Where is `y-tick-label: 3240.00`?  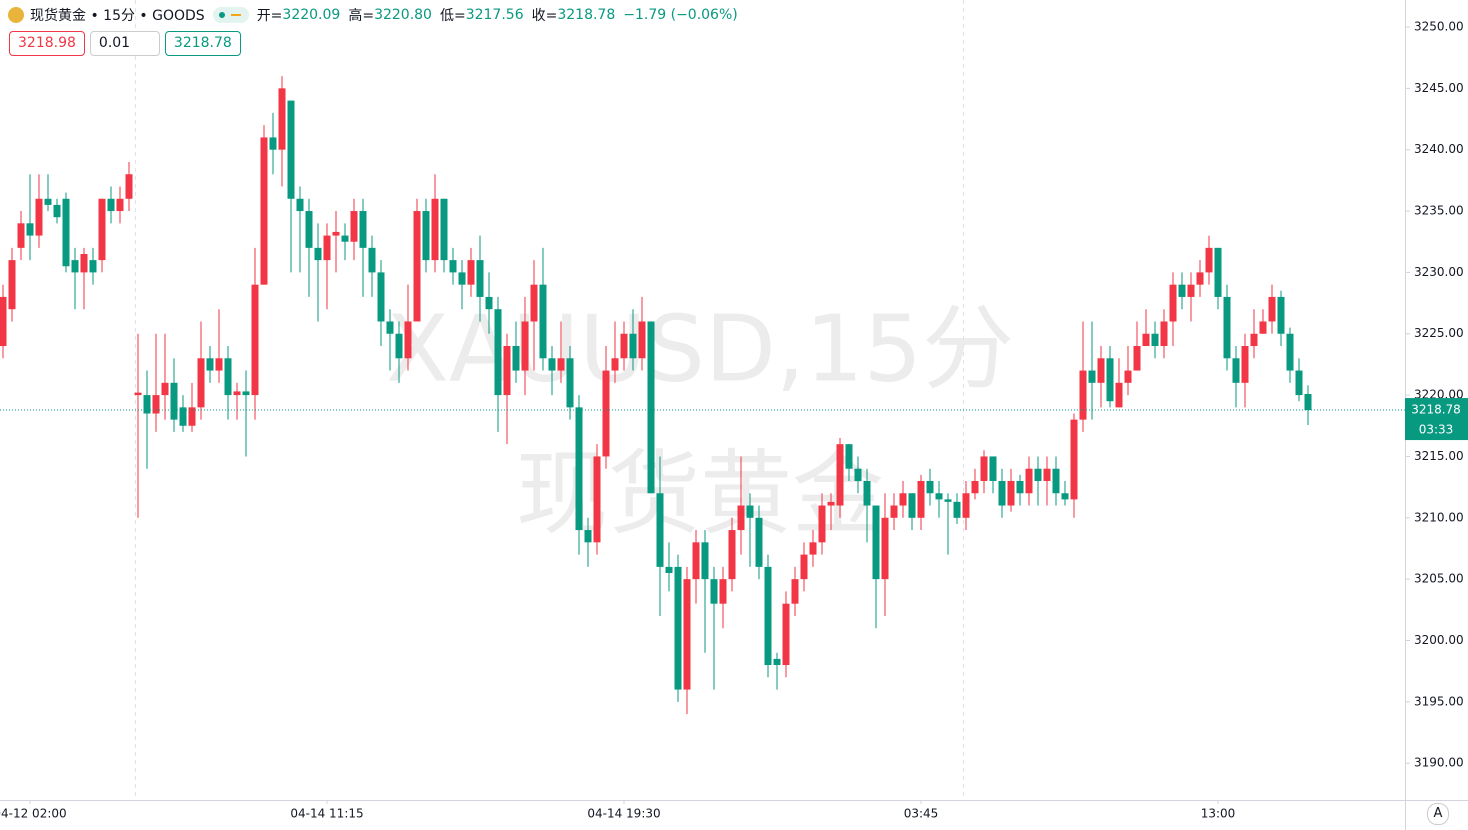
y-tick-label: 3240.00 is located at coordinates (1439, 149).